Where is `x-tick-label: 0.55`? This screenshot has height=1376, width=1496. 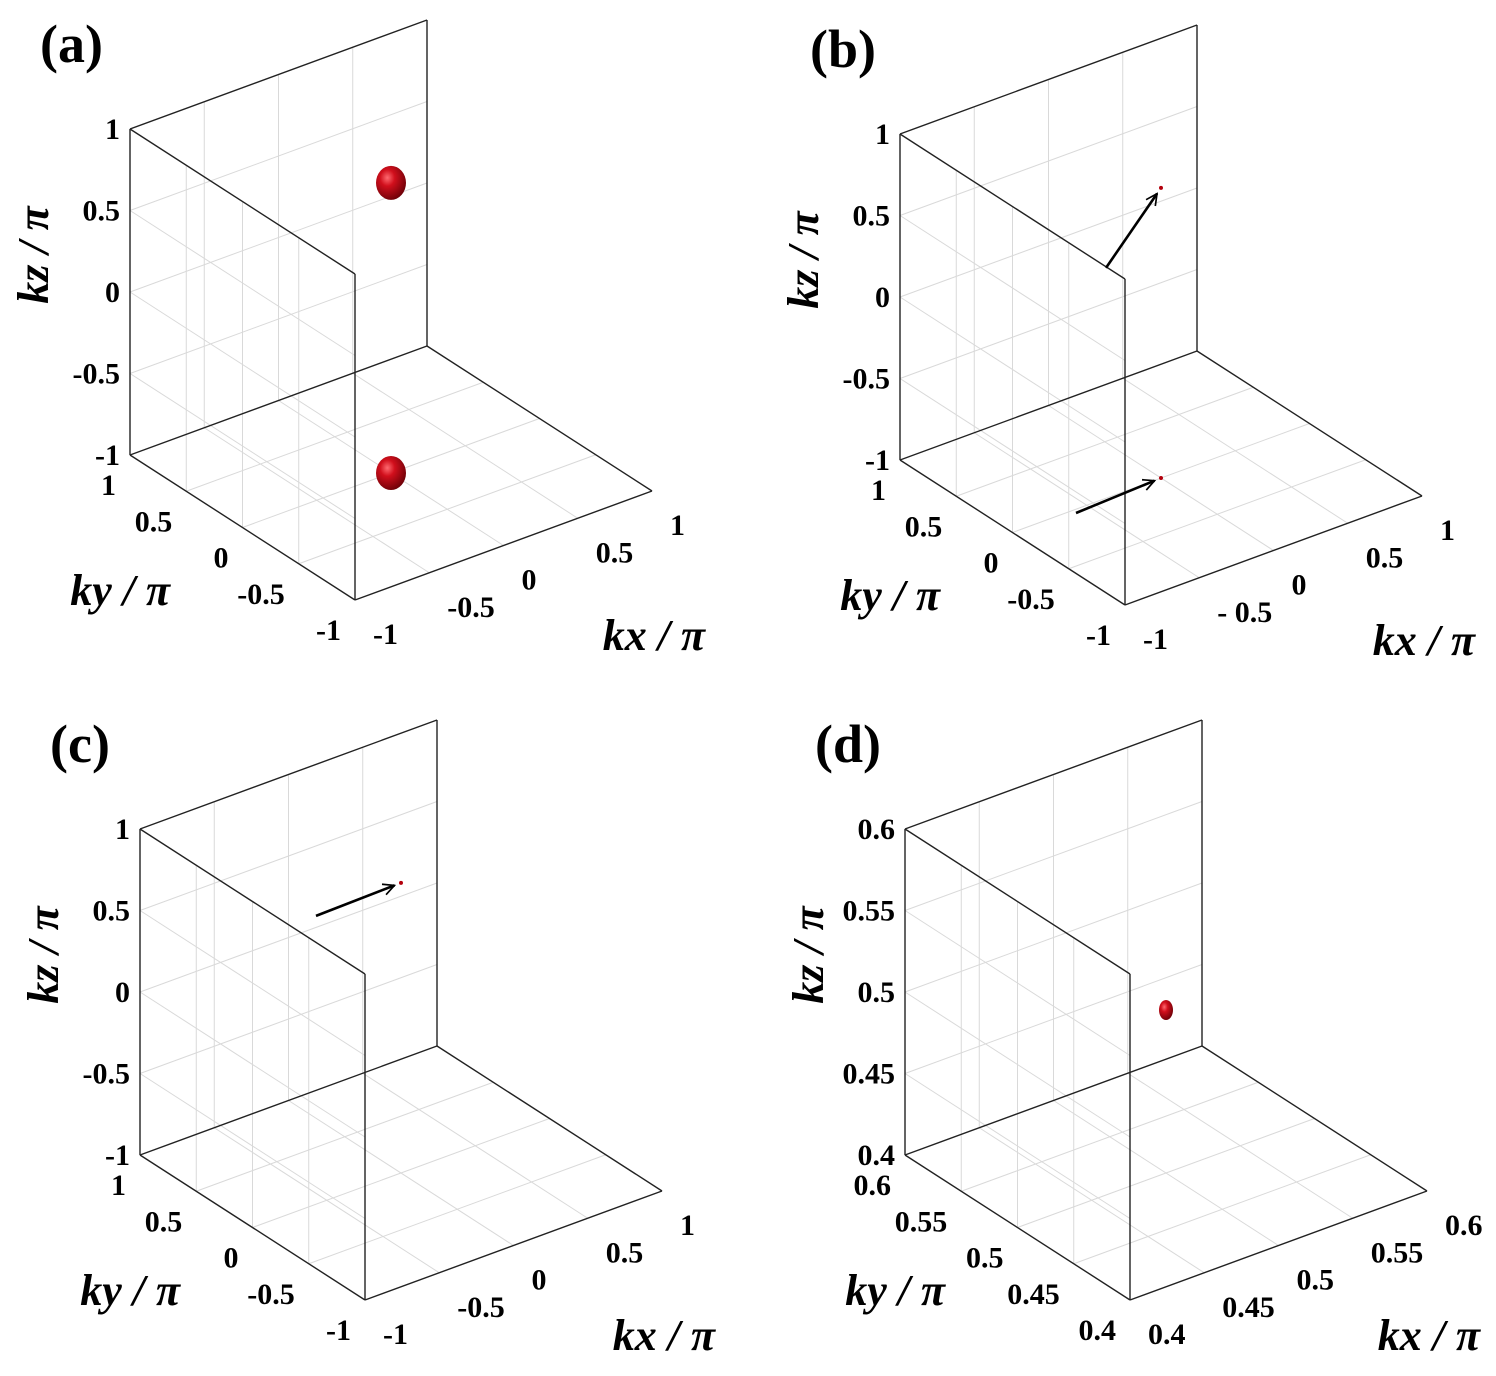
x-tick-label: 0.55 is located at coordinates (1397, 1252).